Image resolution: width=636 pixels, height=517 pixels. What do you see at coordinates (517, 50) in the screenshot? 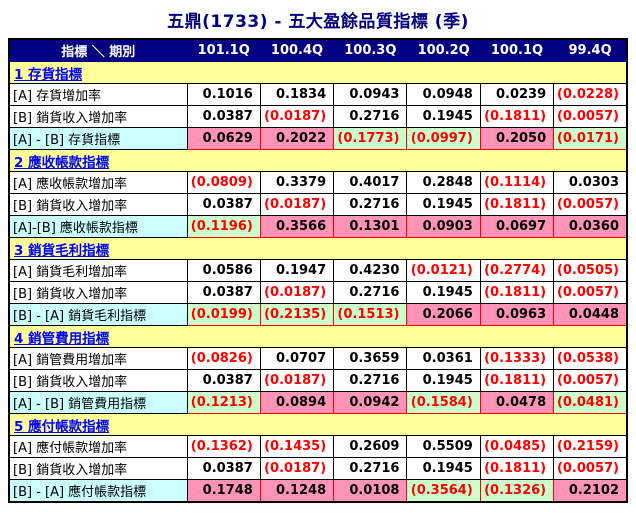
I see `period-header-cell: 100.1Q` at bounding box center [517, 50].